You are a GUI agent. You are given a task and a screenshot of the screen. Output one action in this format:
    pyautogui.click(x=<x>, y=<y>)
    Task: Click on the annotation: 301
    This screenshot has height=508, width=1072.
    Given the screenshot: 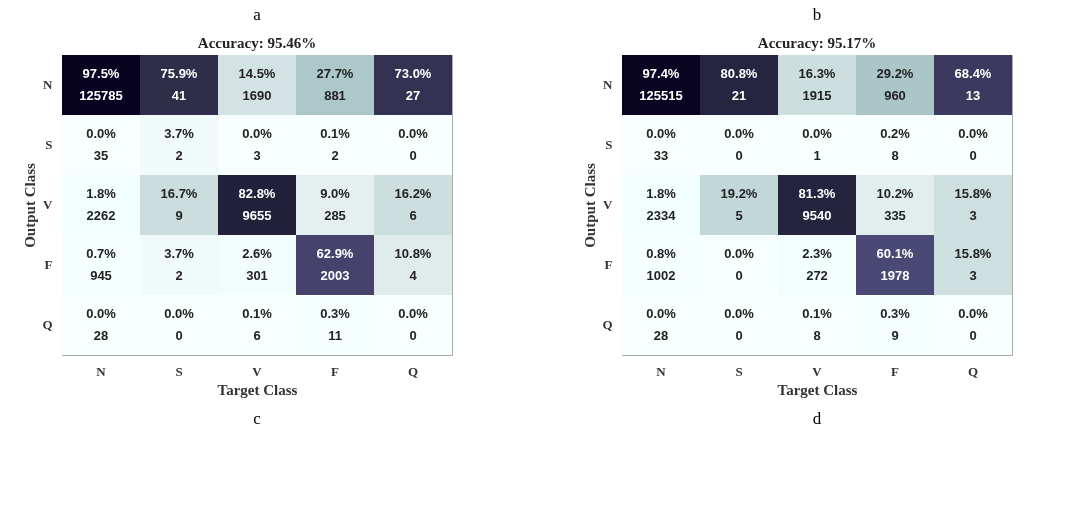 What is the action you would take?
    pyautogui.click(x=257, y=275)
    